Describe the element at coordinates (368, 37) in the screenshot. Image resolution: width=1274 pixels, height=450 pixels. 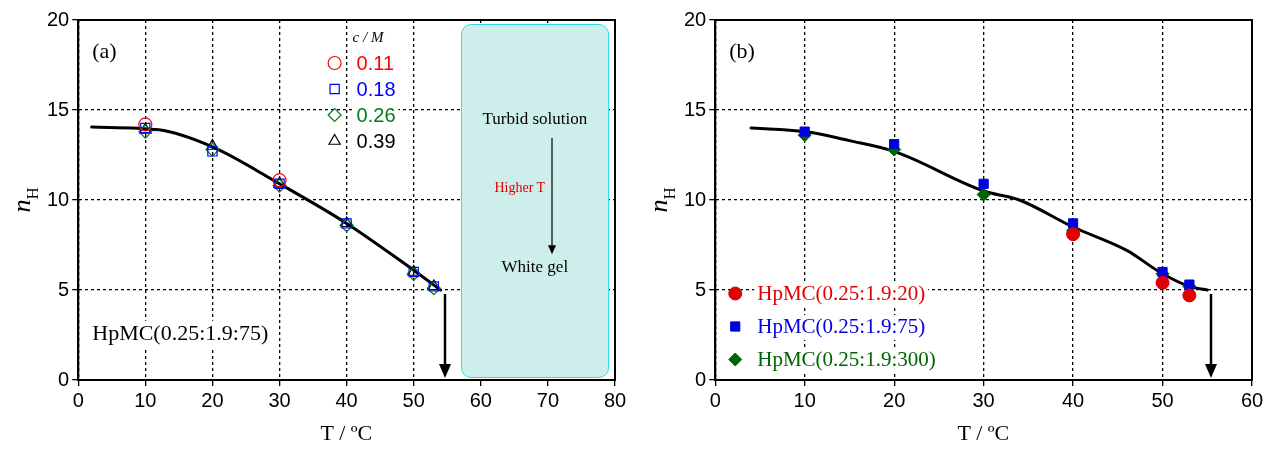
I see `legend-title: c / M` at that location.